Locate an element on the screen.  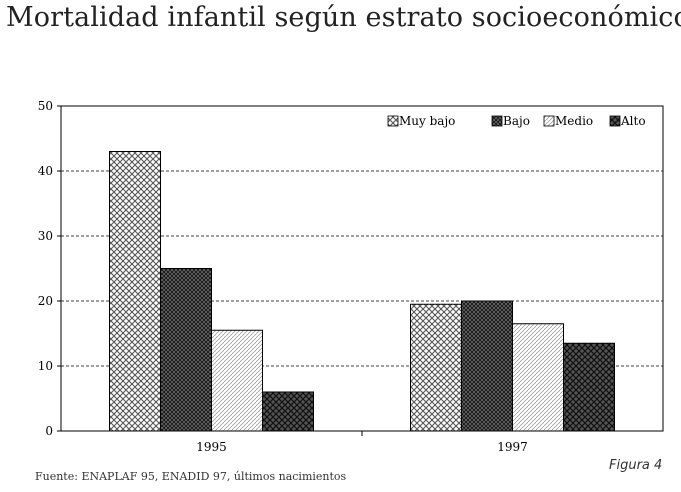
legend-entry: Bajo is located at coordinates (516, 121).